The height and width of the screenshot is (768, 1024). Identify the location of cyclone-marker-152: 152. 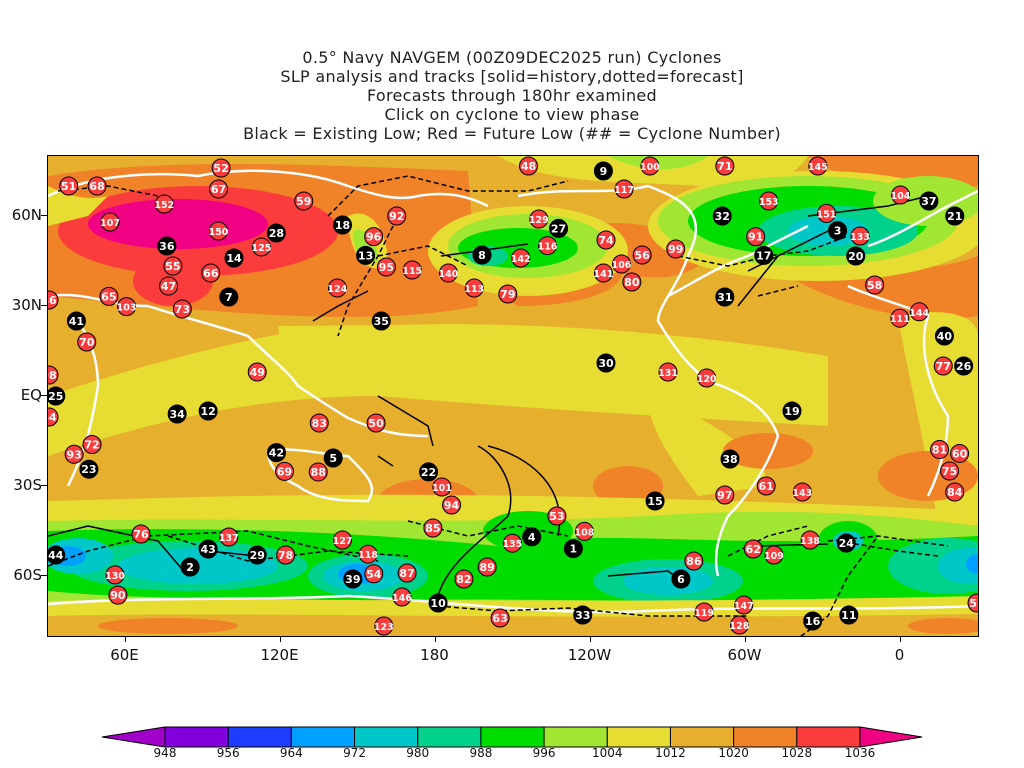
(164, 204).